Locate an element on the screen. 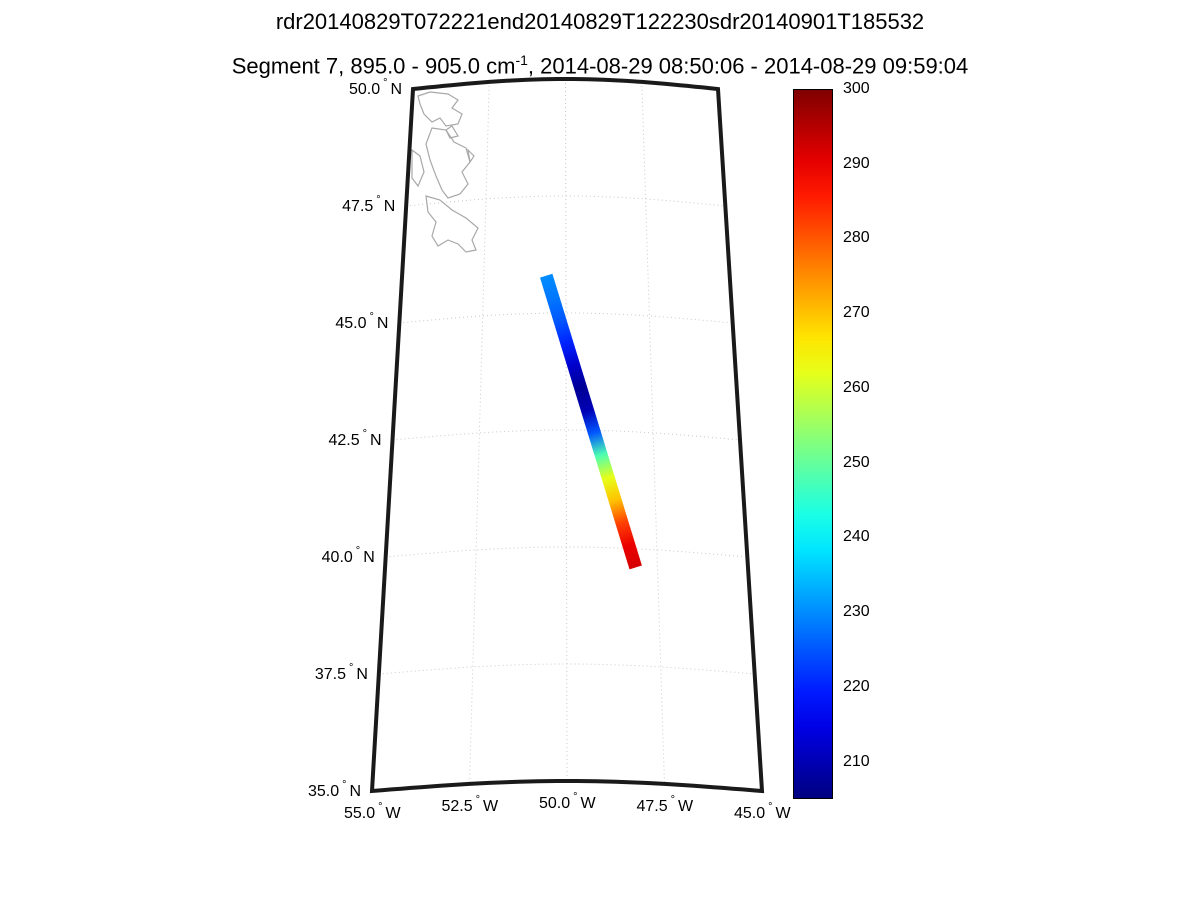 The image size is (1200, 900). lat-label: 40.0 ° N is located at coordinates (348, 556).